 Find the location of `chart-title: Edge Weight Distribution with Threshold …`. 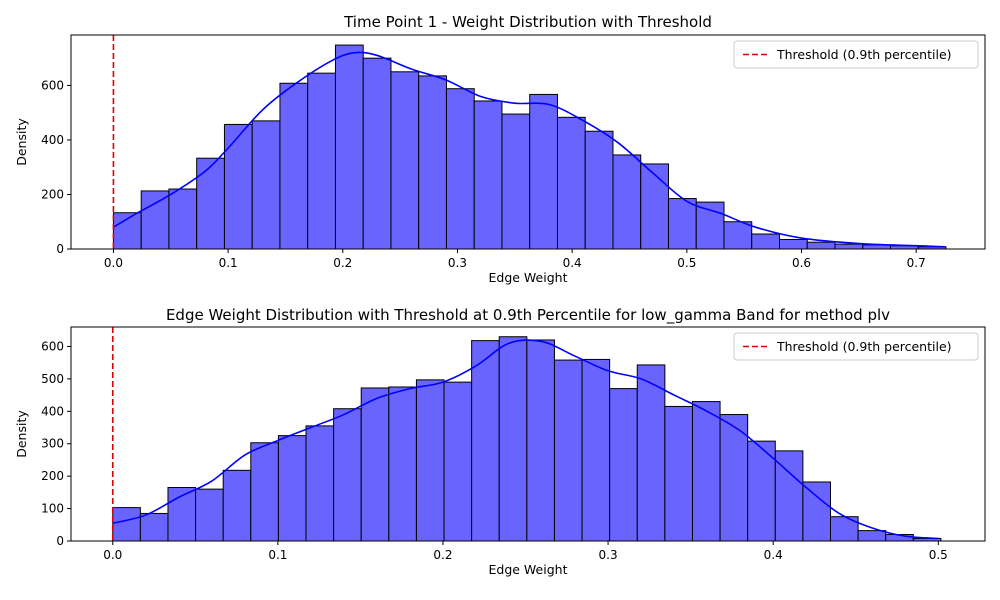

chart-title: Edge Weight Distribution with Threshold … is located at coordinates (528, 315).